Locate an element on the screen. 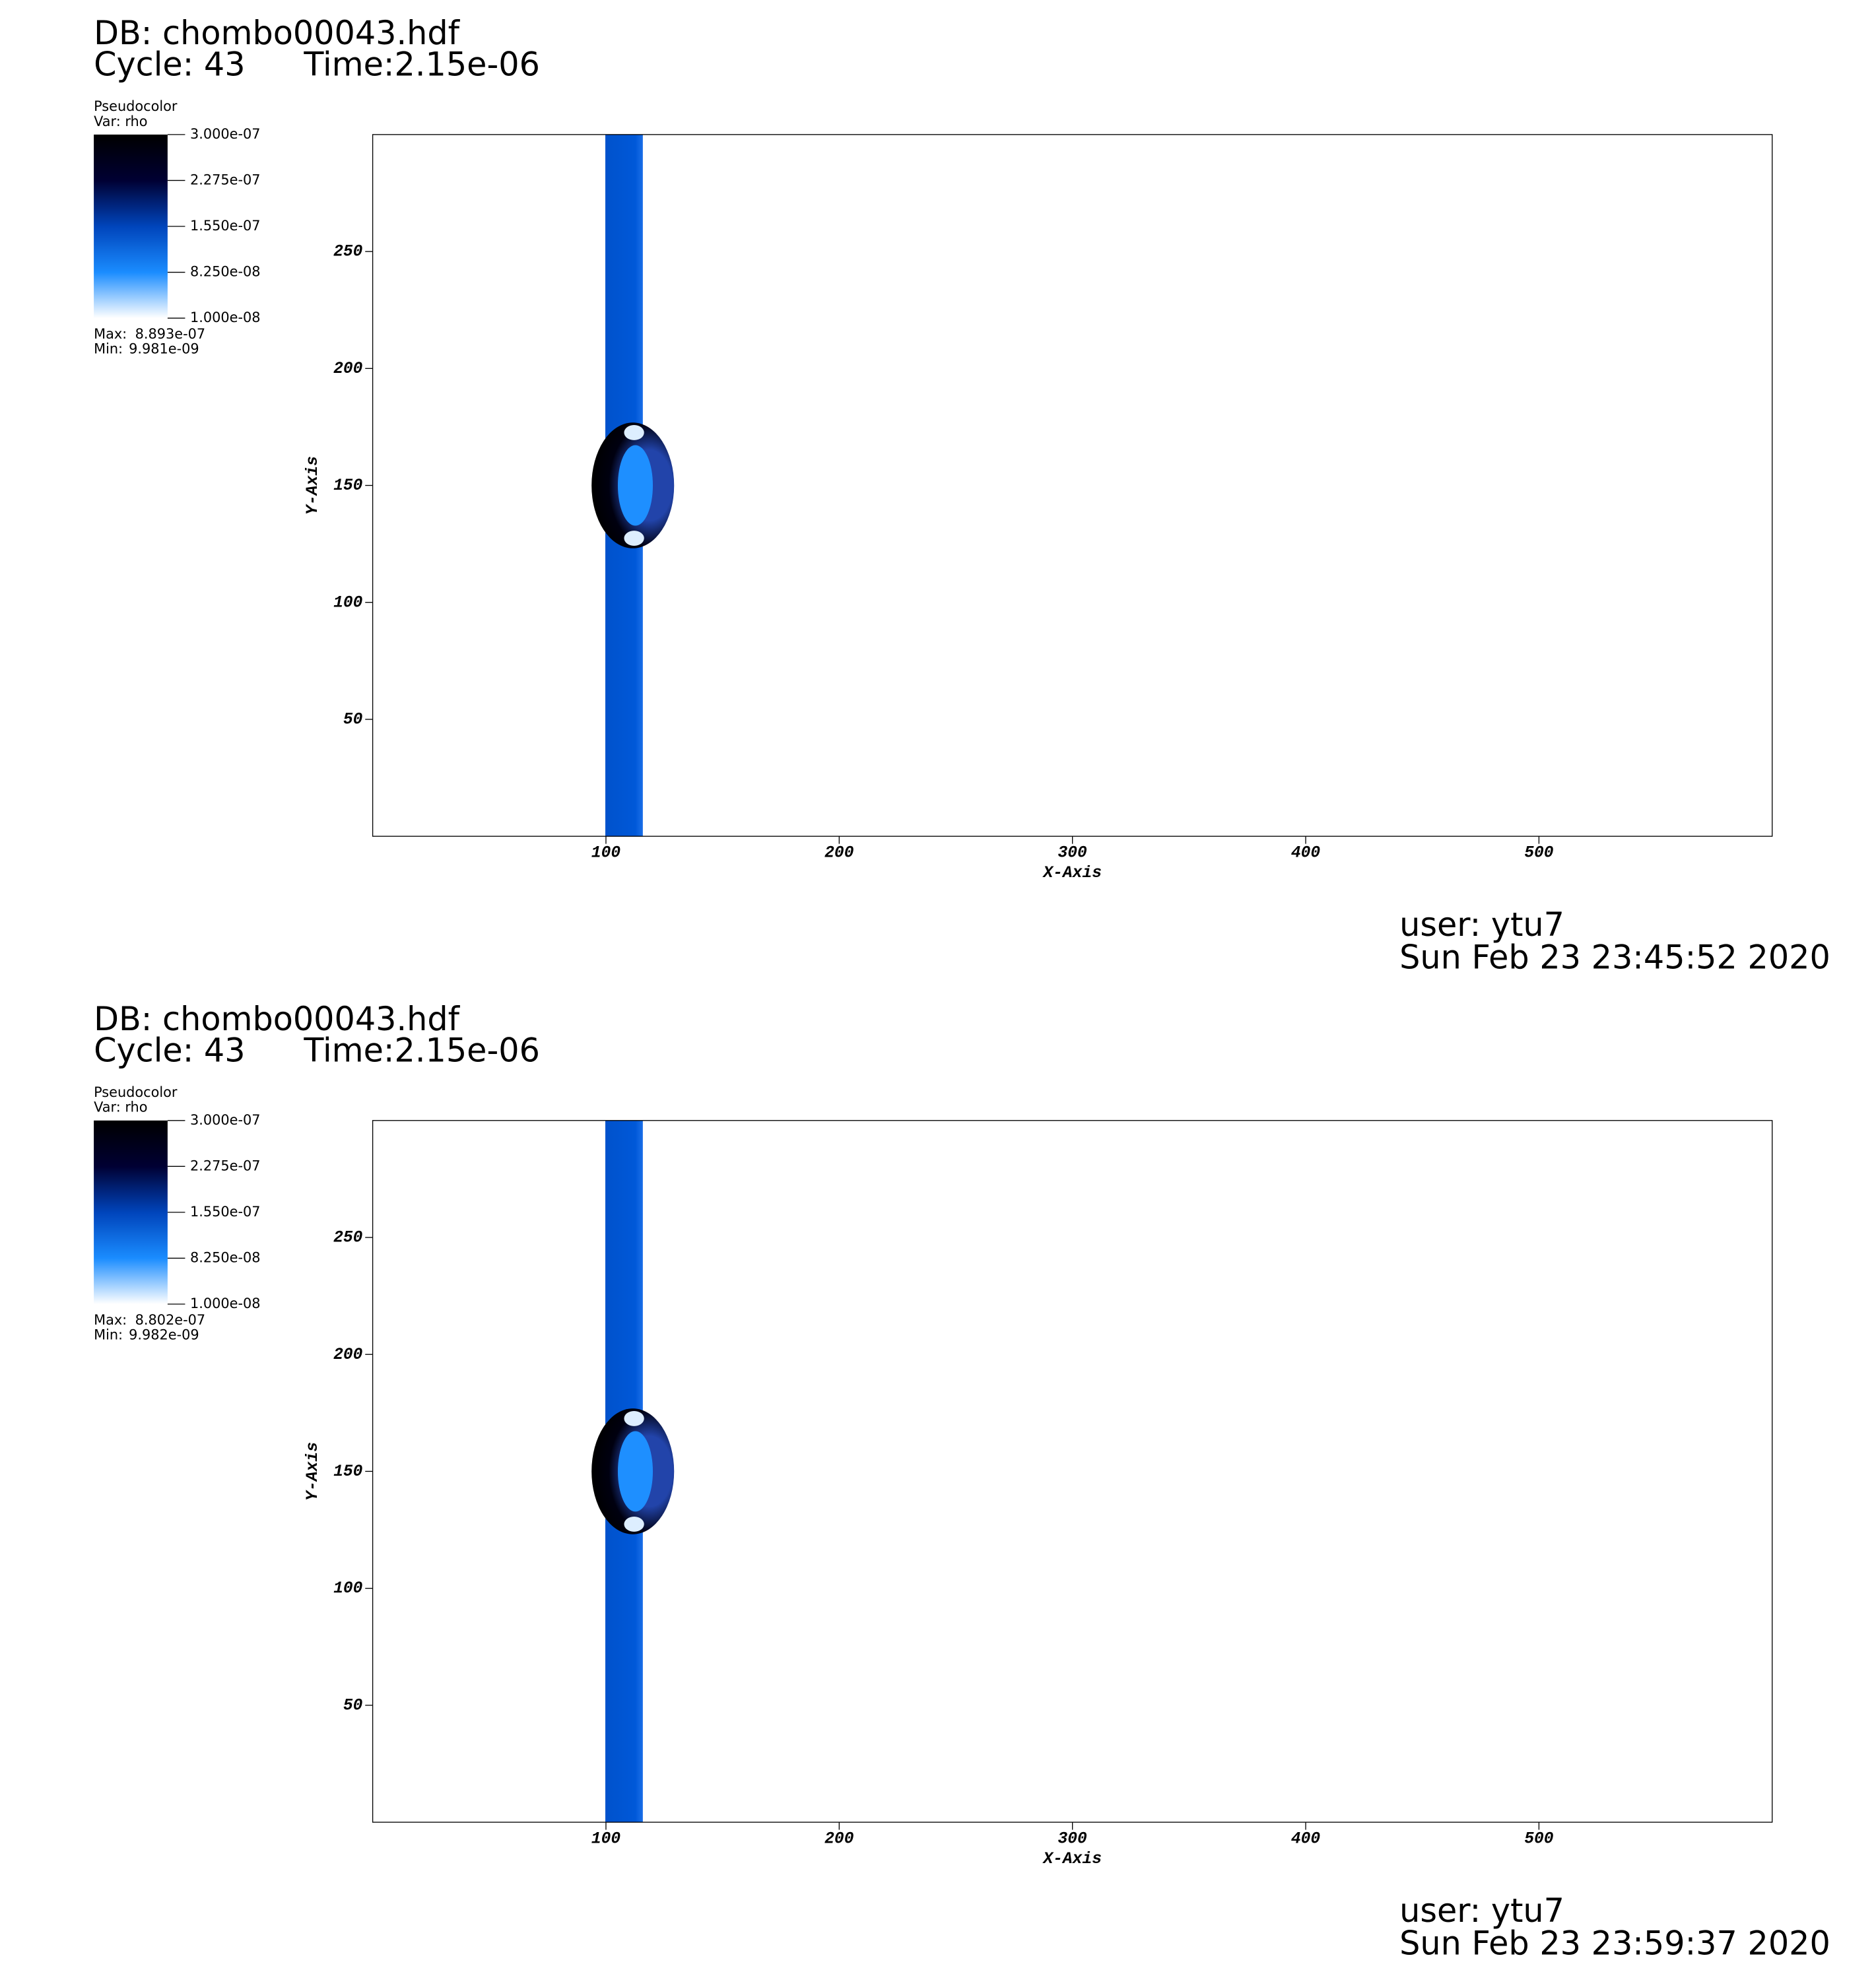 The width and height of the screenshot is (1876, 1972). min-value: 9.981e-09 is located at coordinates (164, 349).